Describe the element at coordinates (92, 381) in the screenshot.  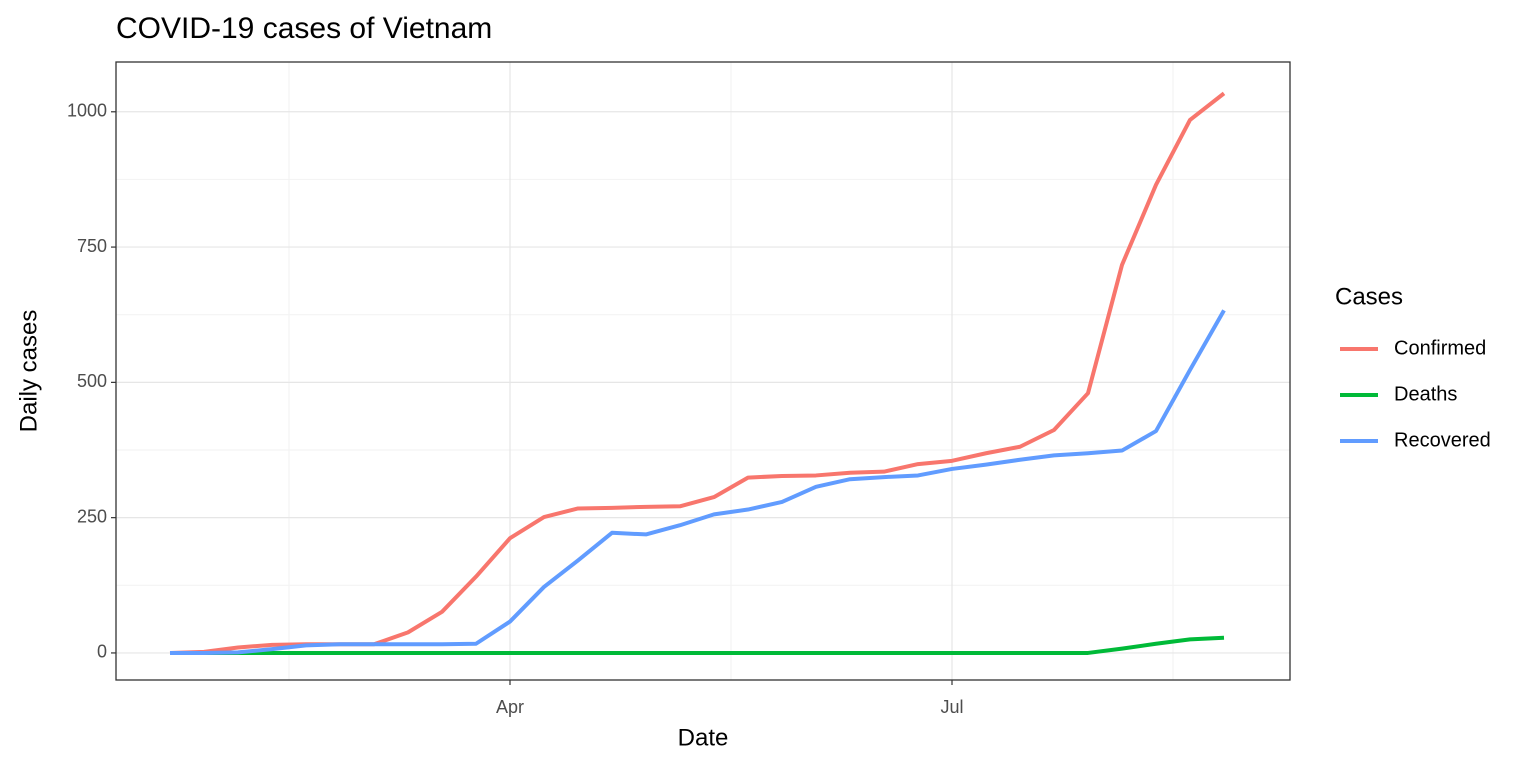
I see `y-tick-label: 500` at that location.